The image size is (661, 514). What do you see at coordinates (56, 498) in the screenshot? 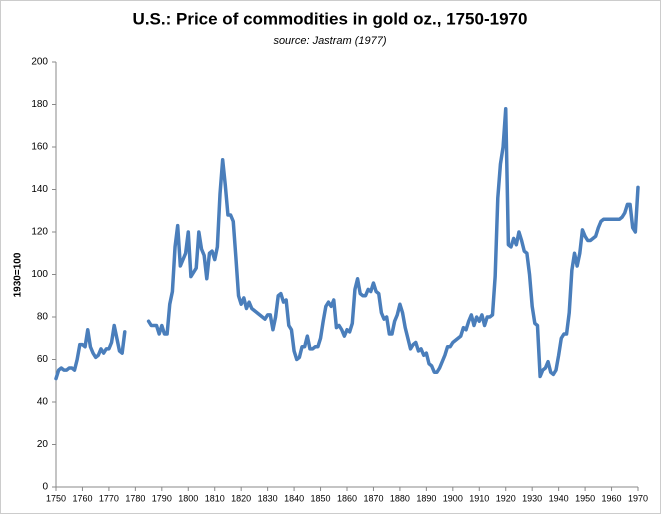
I see `x-tick-label: 1750` at bounding box center [56, 498].